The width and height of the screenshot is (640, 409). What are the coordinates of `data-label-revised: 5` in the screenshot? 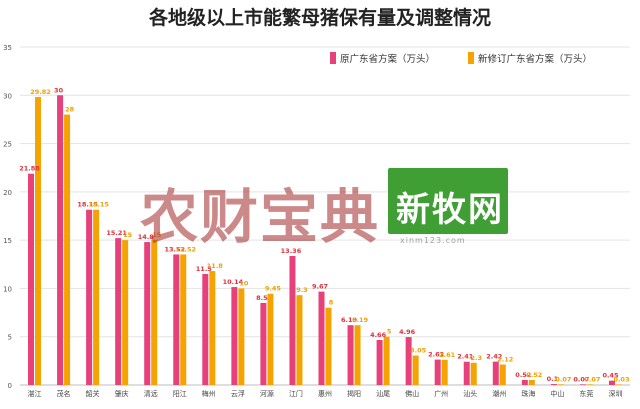 It's located at (389, 332).